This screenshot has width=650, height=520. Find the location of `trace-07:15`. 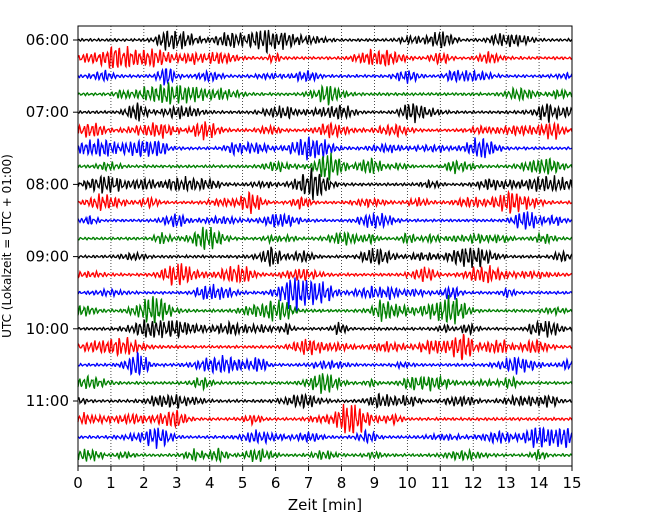

trace-07:15 is located at coordinates (325, 131).